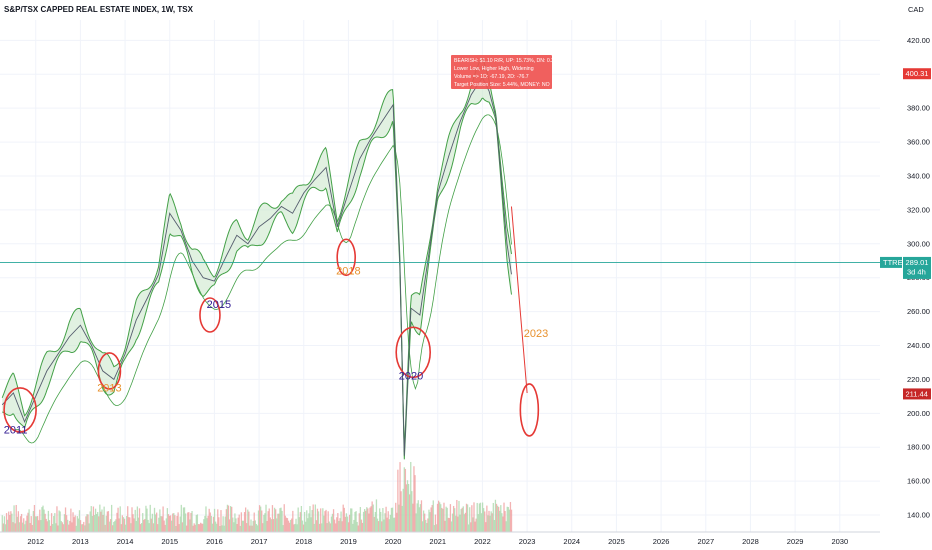 The height and width of the screenshot is (550, 932). I want to click on x-tick-label: 2018, so click(303, 541).